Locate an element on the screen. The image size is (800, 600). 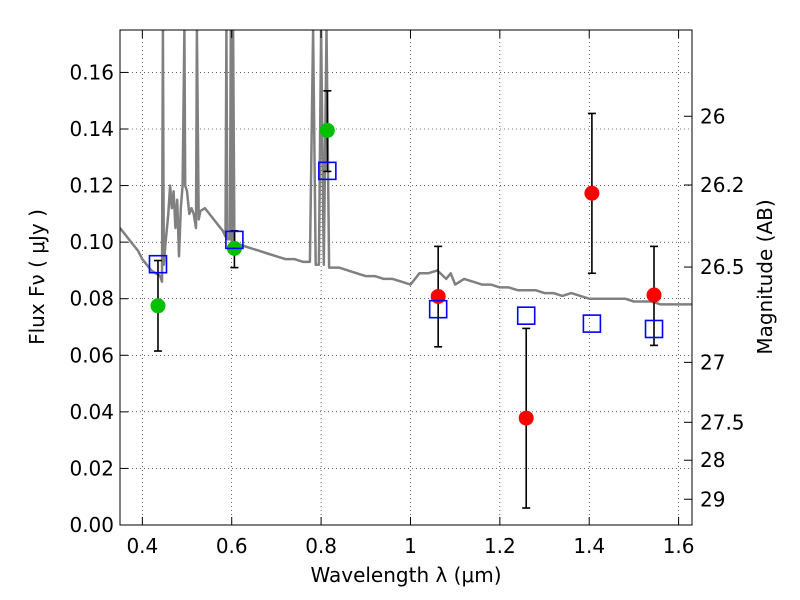
right-axis-title: Magnitude (AB) is located at coordinates (765, 276).